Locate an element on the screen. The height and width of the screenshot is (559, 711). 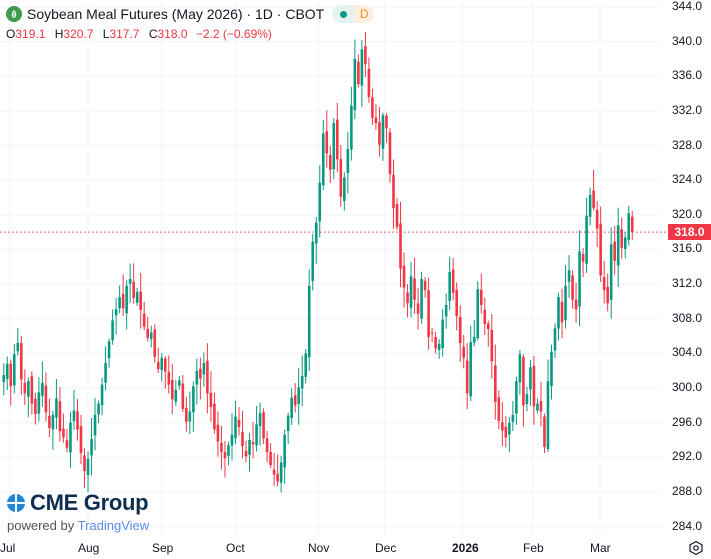
close-label: C is located at coordinates (153, 34).